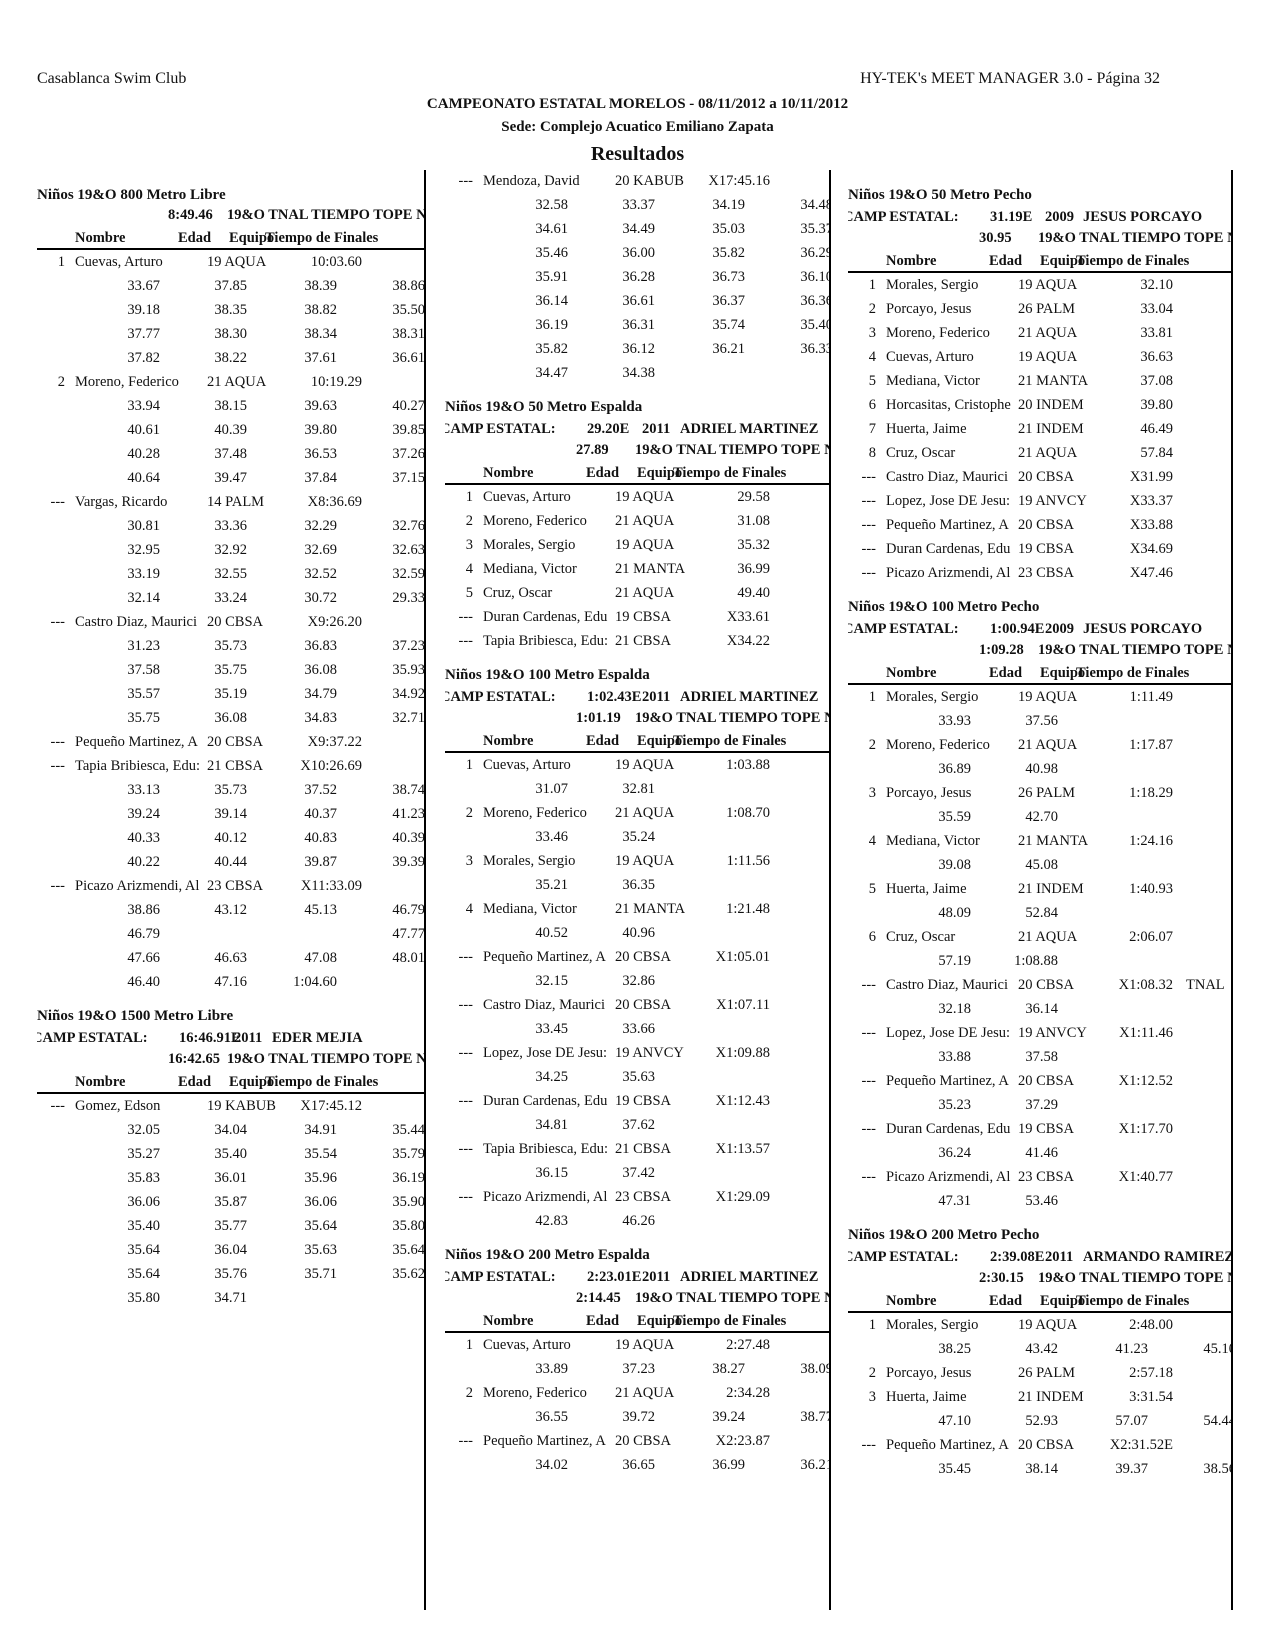 The width and height of the screenshot is (1275, 1650). What do you see at coordinates (944, 607) in the screenshot?
I see `event-title-text: Niños 19&O 100 Metro Pecho` at bounding box center [944, 607].